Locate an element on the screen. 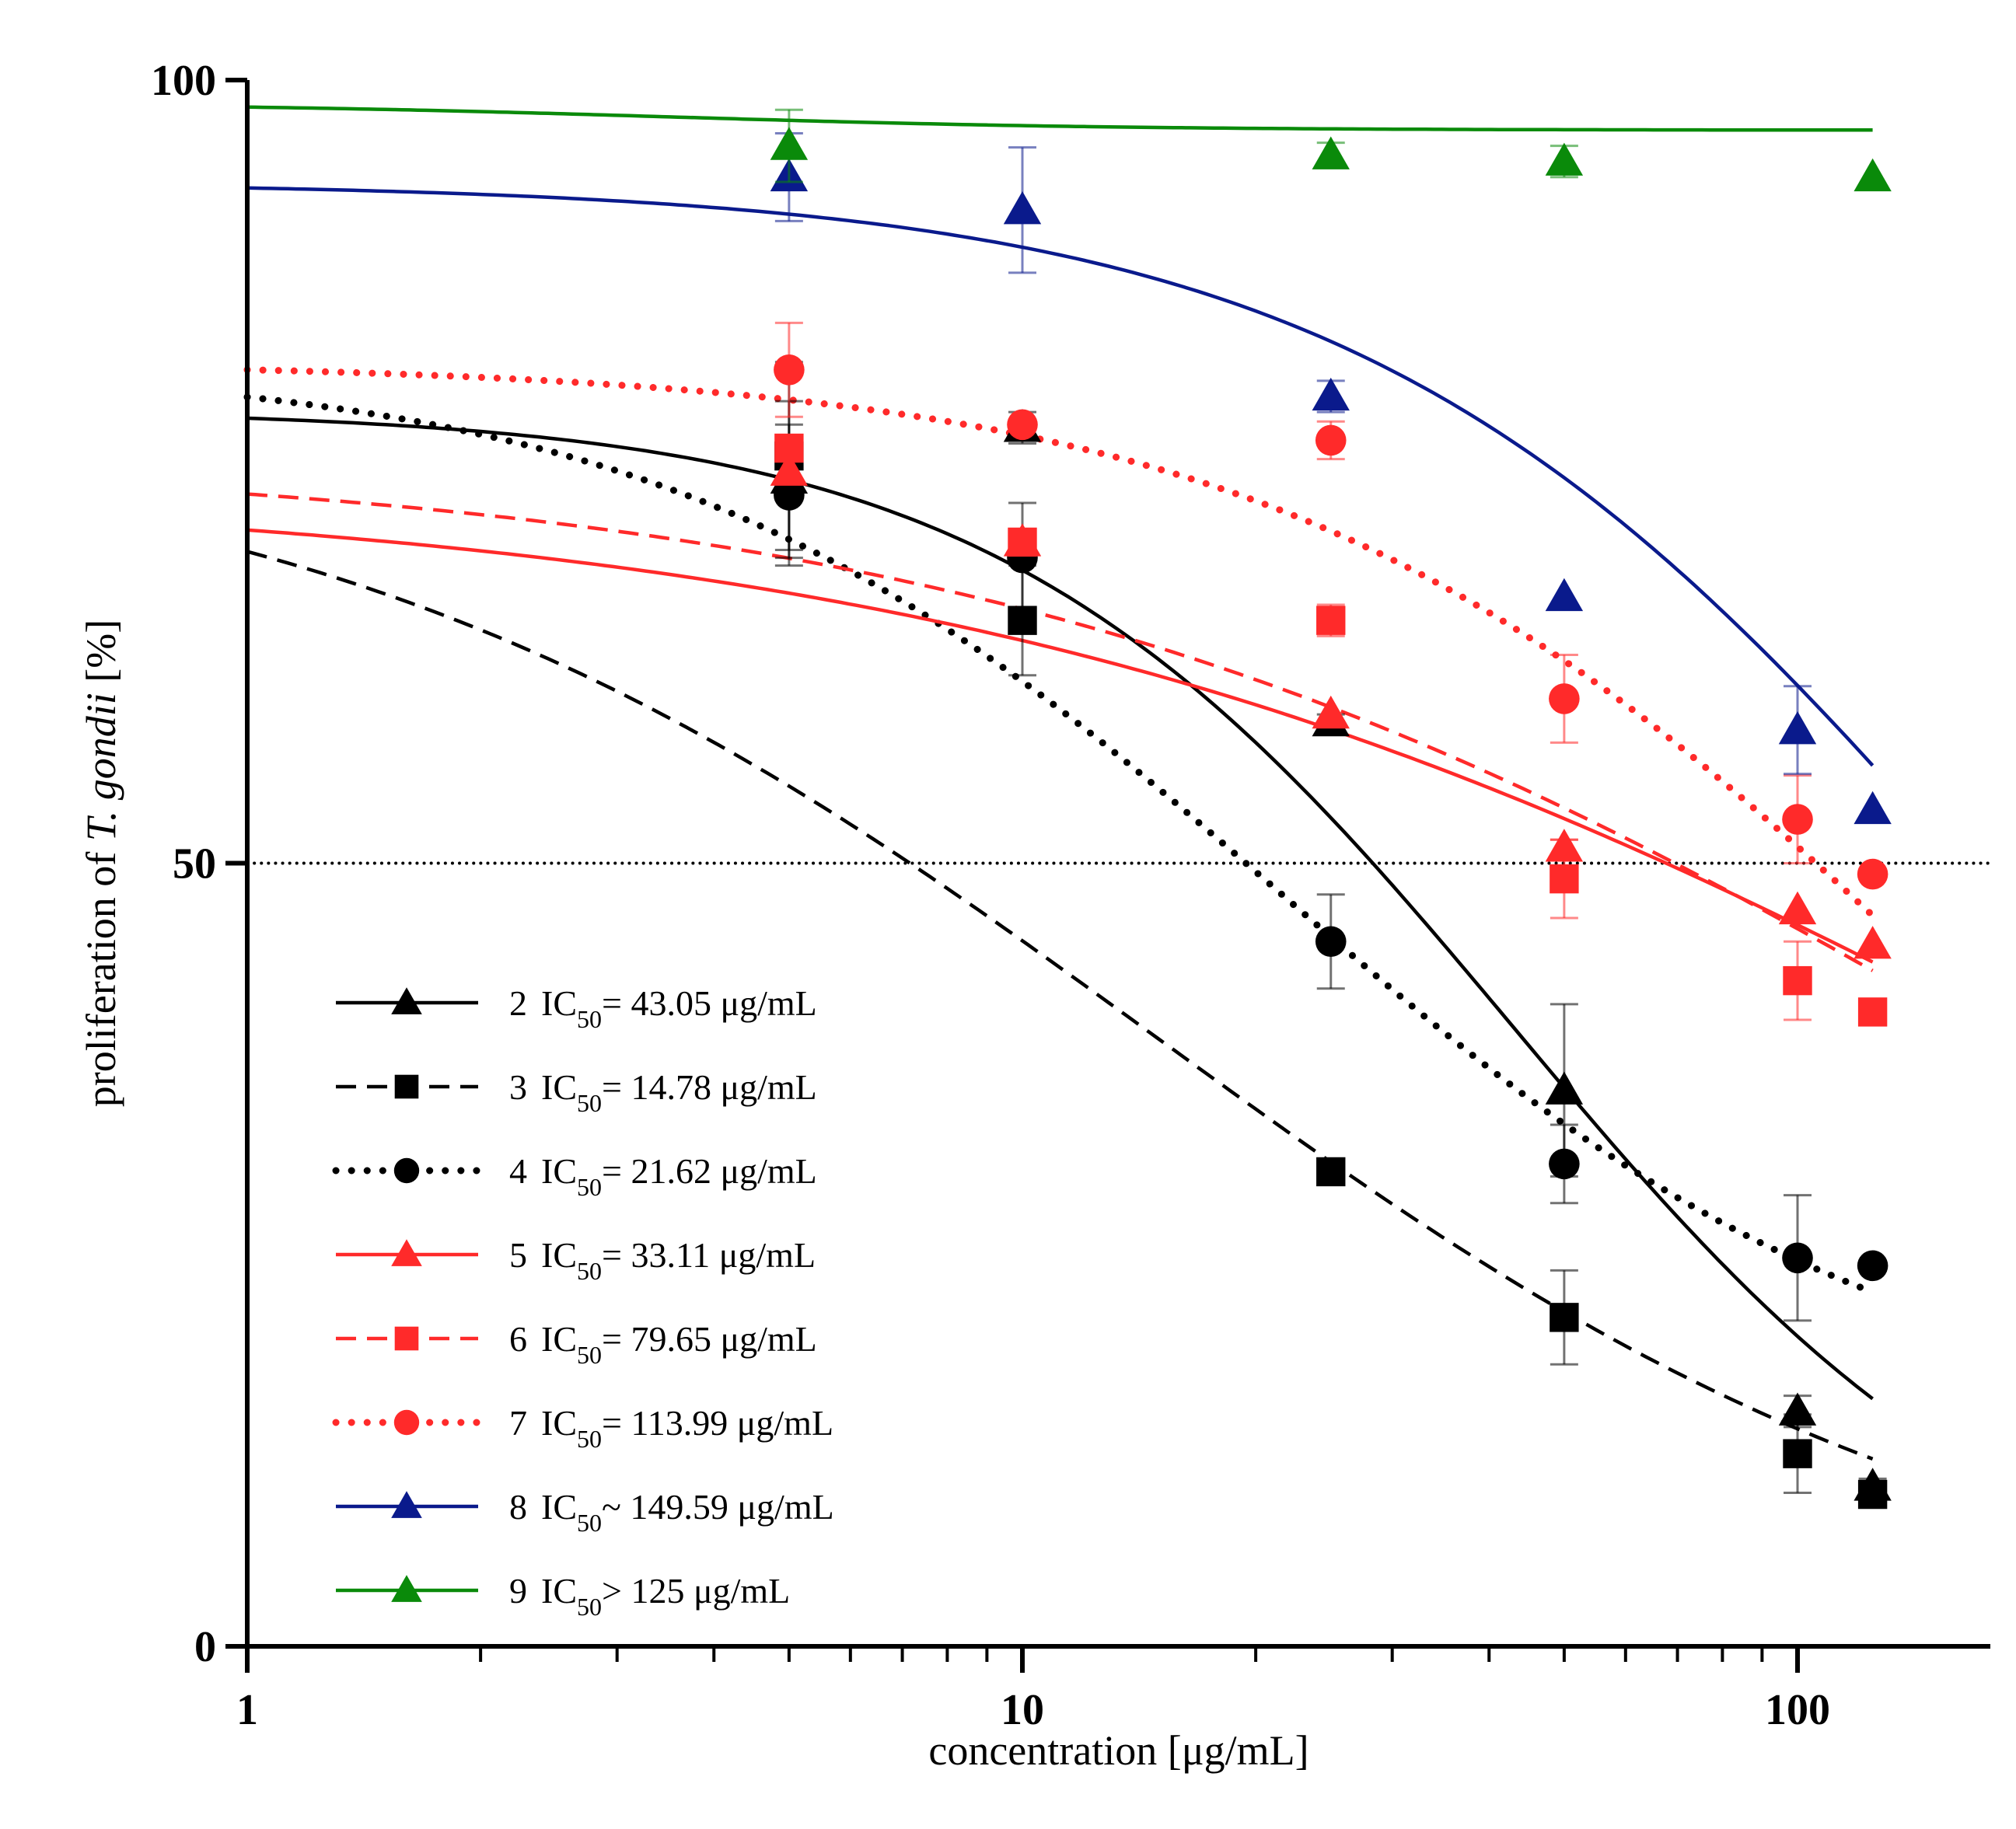 This screenshot has height=1829, width=2016. y-axis-title: proliferation of T. gondii [%] is located at coordinates (101, 864).